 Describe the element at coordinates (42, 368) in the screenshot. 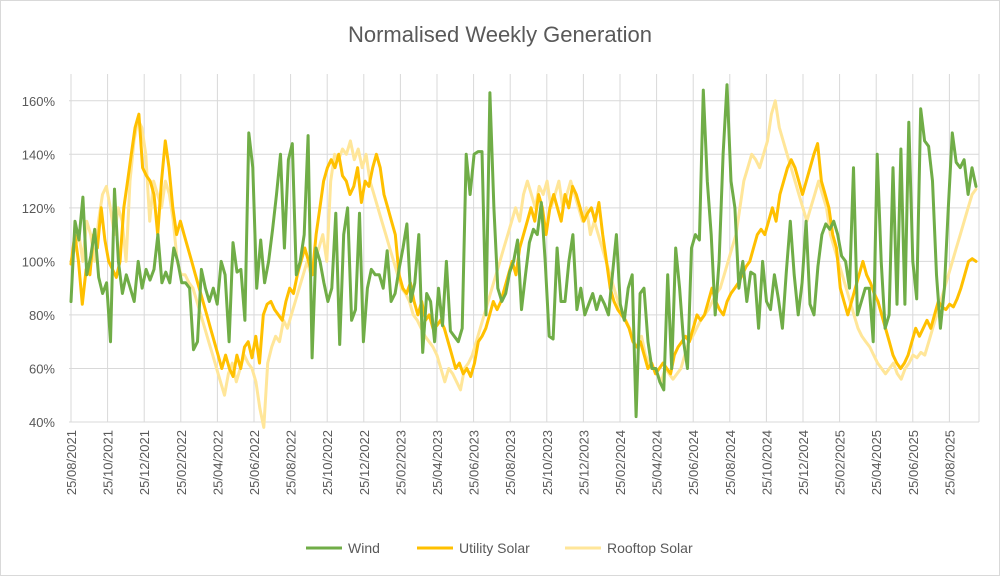

I see `y-tick-label: 60%` at that location.